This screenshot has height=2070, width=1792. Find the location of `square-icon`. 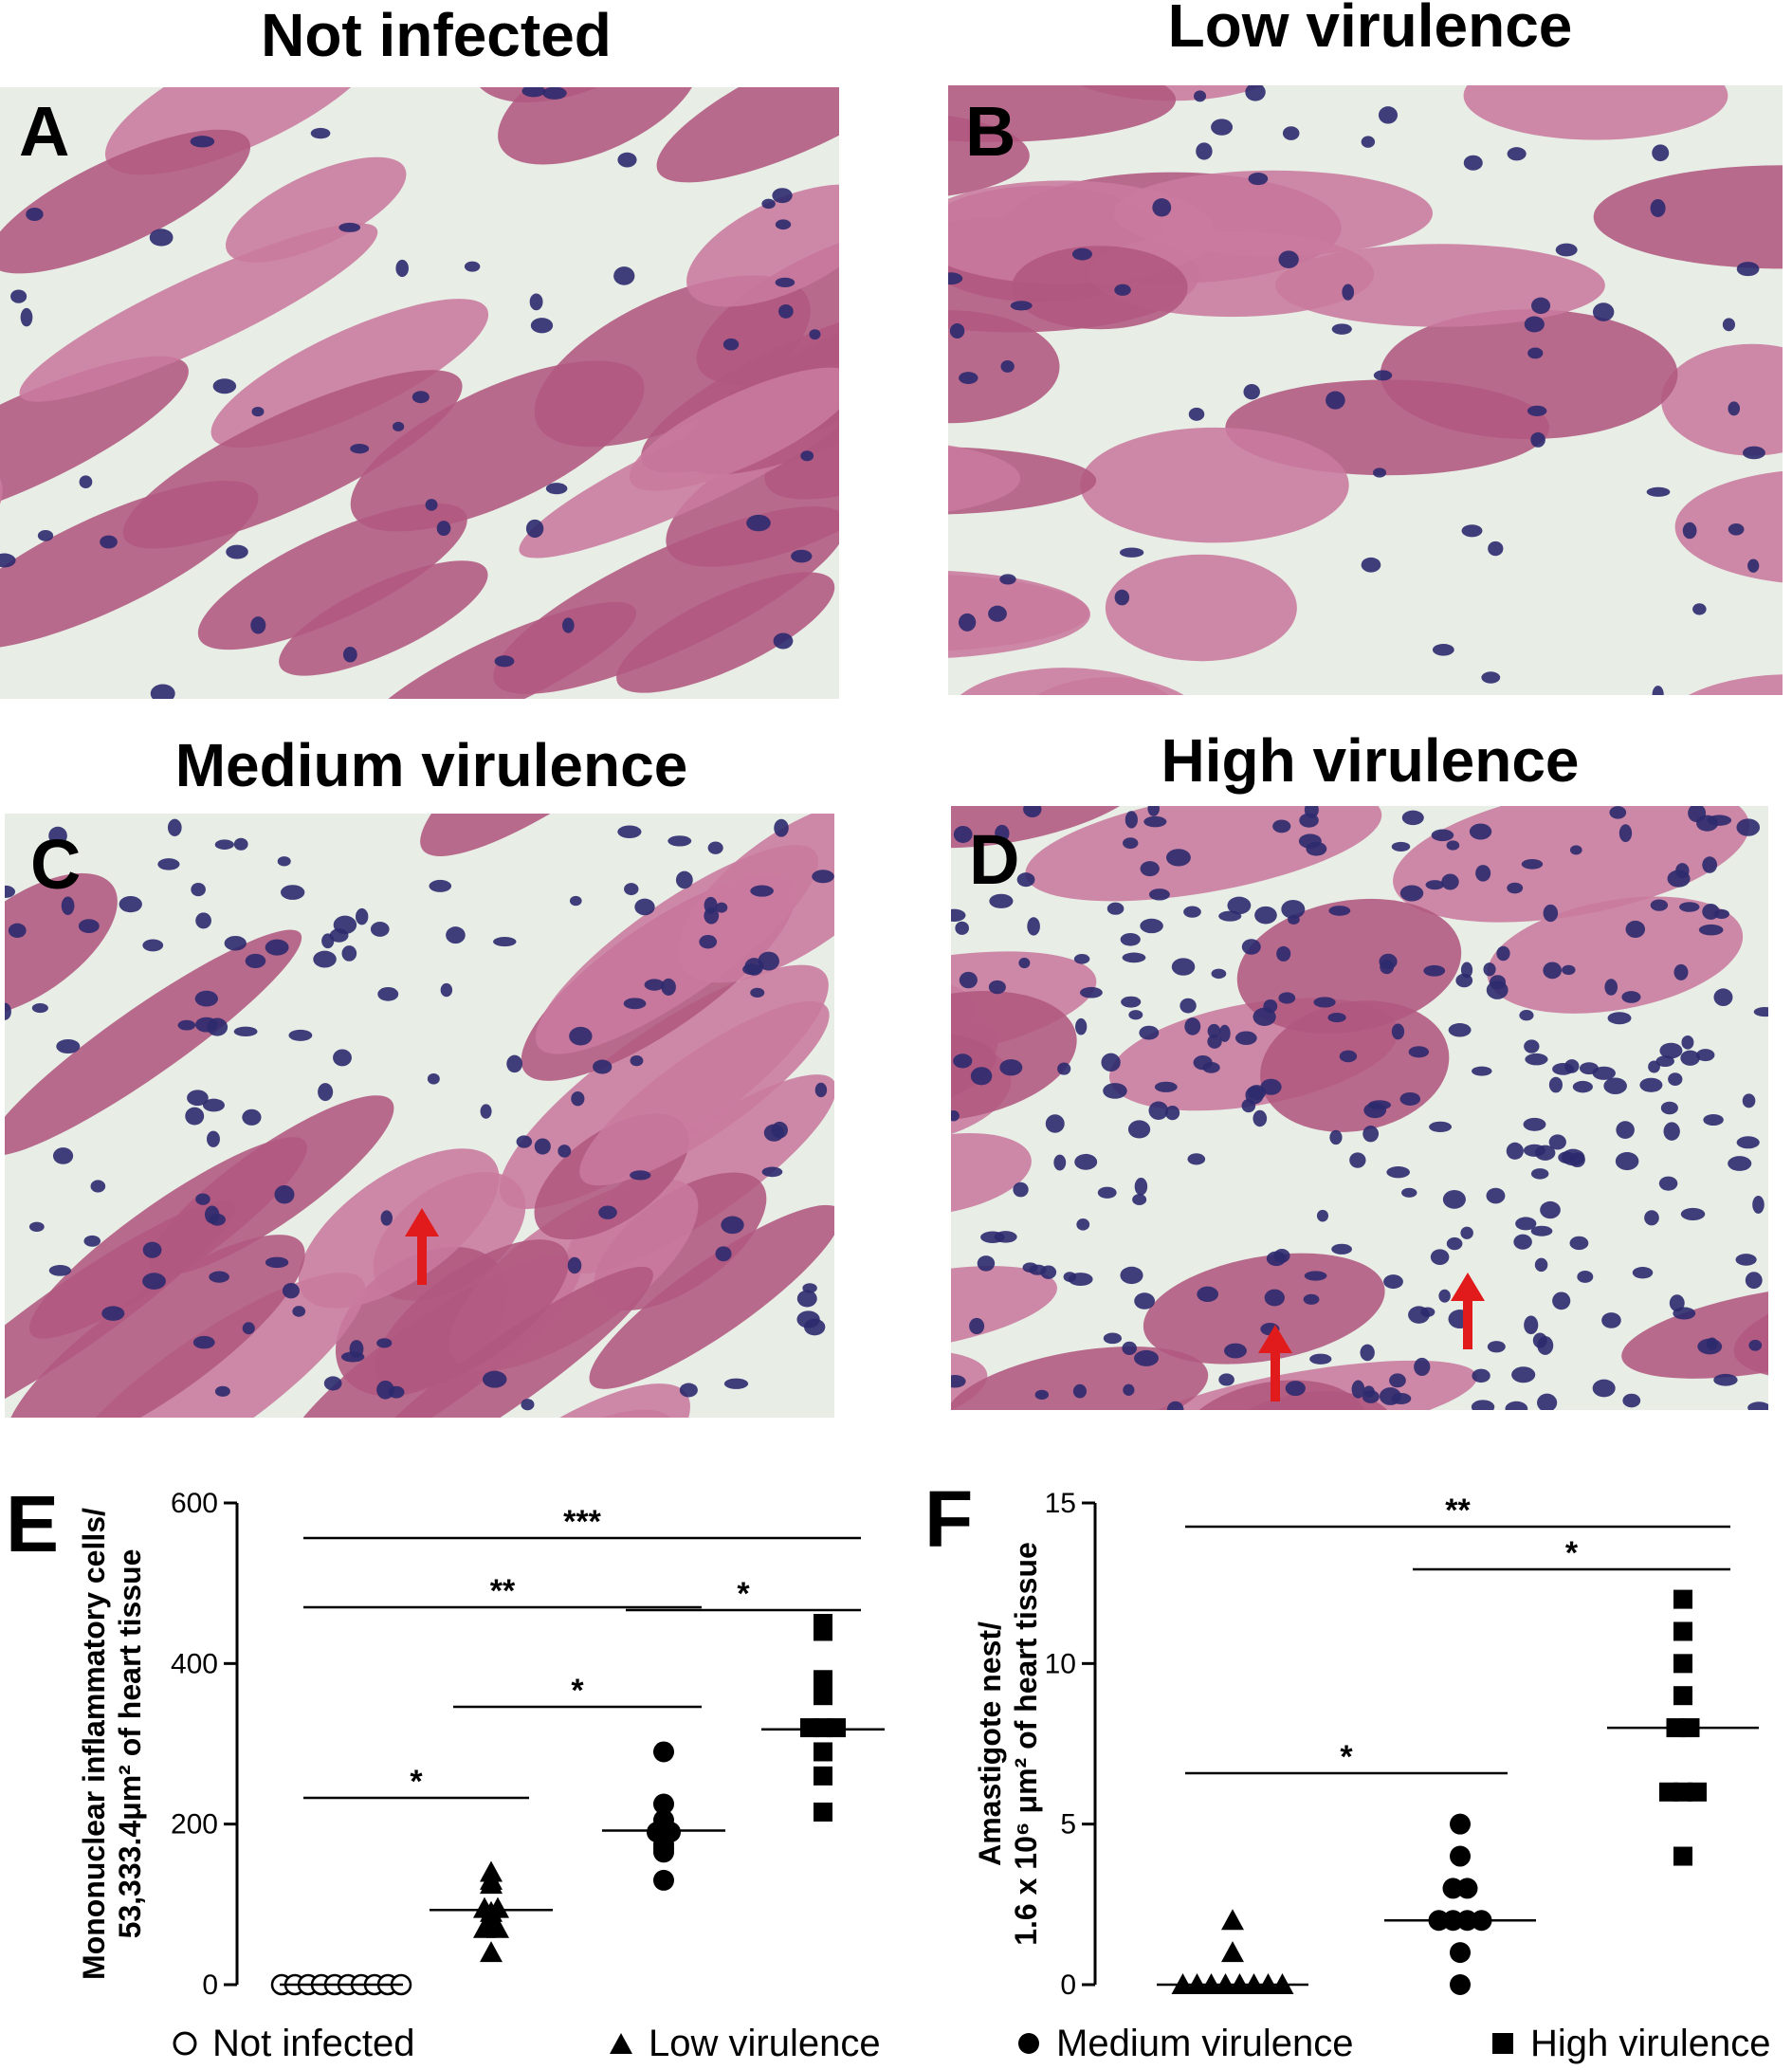

square-icon is located at coordinates (1502, 2043).